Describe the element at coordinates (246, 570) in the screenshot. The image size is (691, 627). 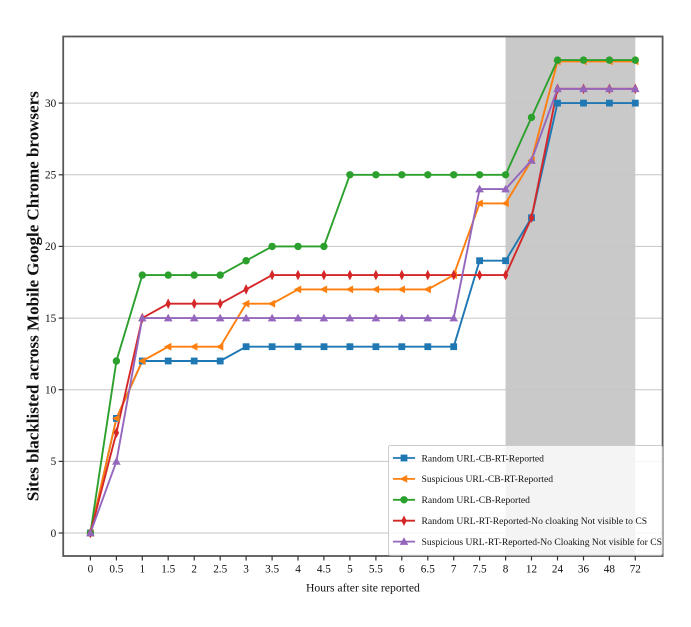
I see `svg-text: 3` at that location.